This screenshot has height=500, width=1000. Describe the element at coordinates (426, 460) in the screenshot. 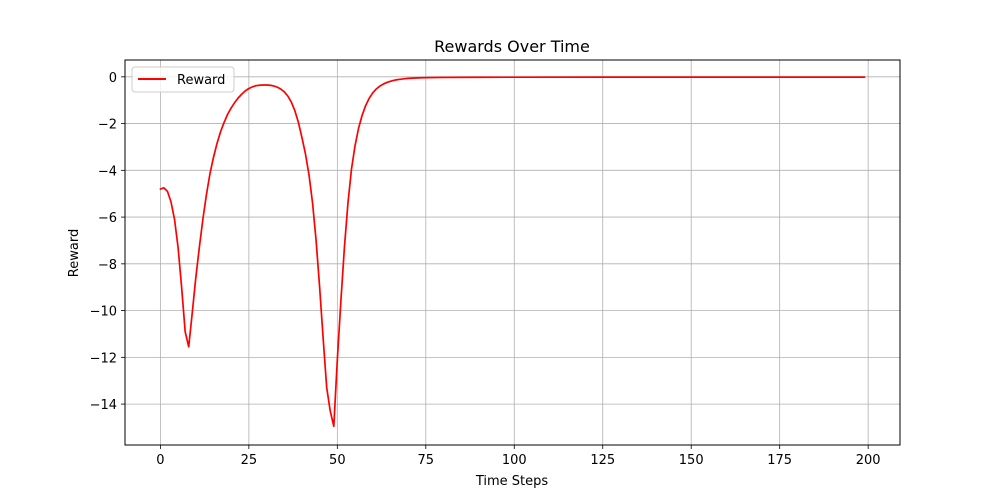

I see `x-tick-label: 75` at that location.